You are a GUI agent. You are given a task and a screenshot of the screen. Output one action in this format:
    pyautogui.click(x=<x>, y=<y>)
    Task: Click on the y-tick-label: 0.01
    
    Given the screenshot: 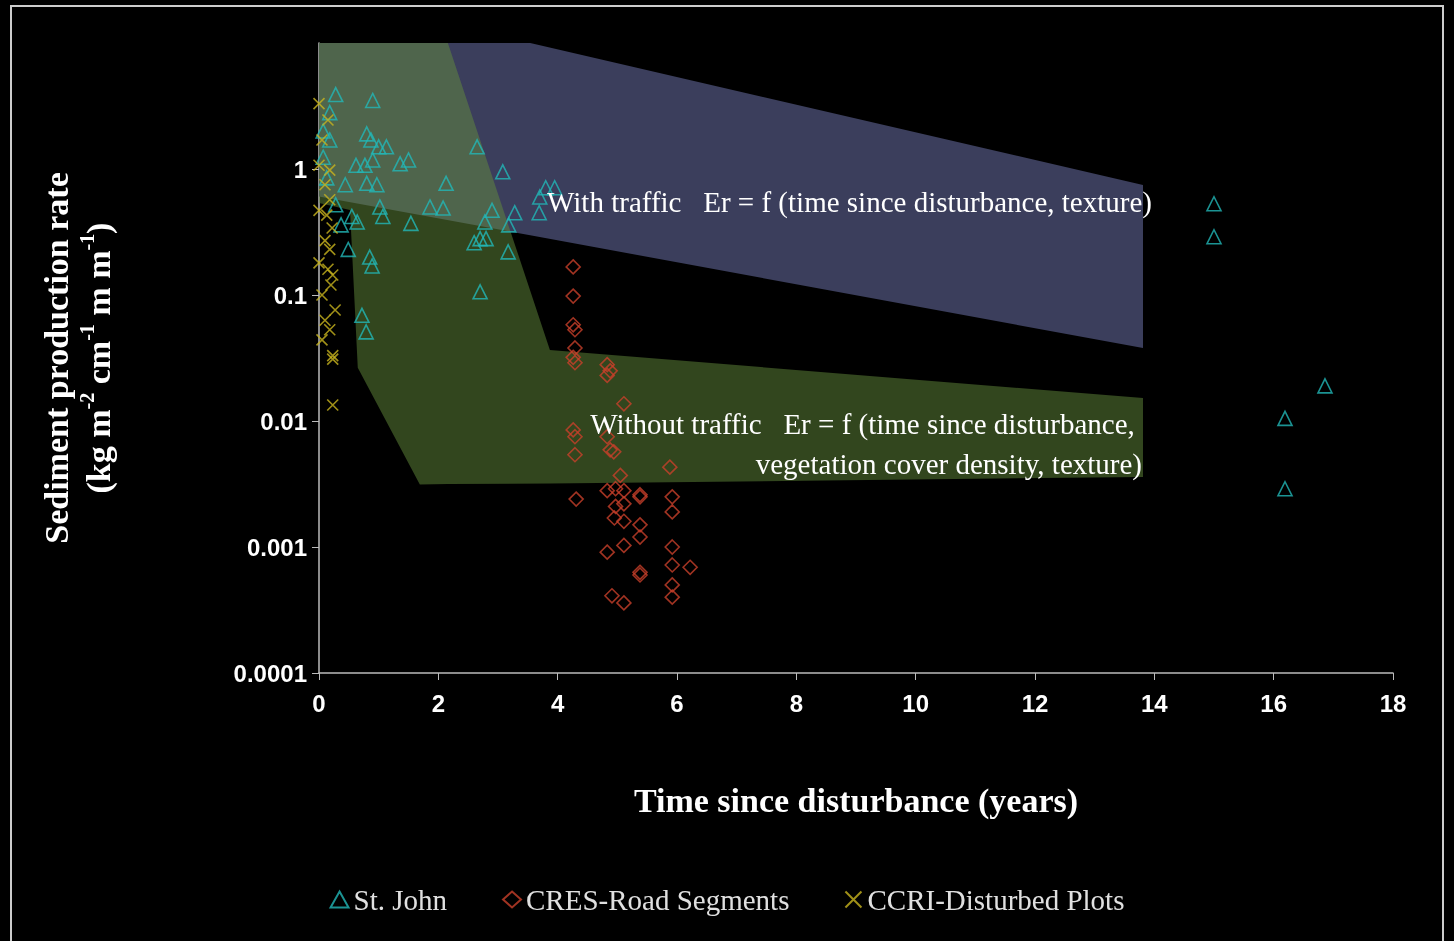 What is the action you would take?
    pyautogui.click(x=283, y=421)
    